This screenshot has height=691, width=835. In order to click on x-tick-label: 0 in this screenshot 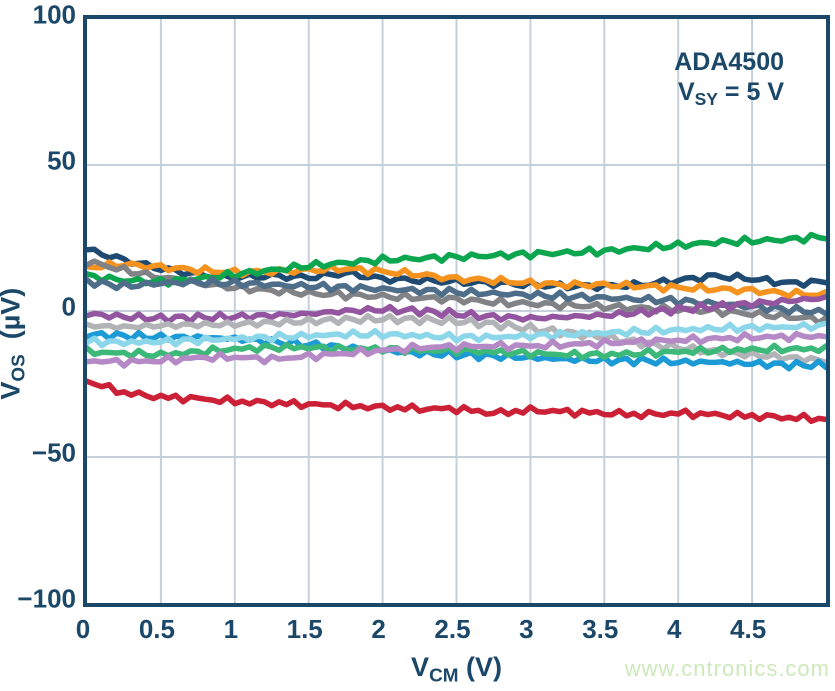, I will do `click(83, 629)`.